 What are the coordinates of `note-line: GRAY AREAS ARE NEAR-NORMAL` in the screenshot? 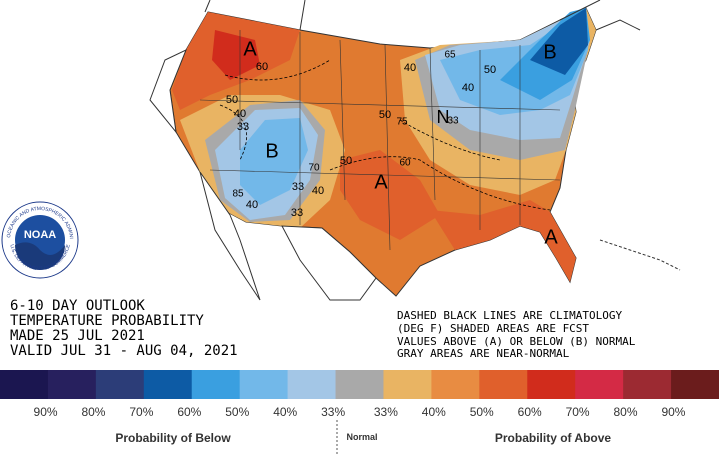 It's located at (483, 353).